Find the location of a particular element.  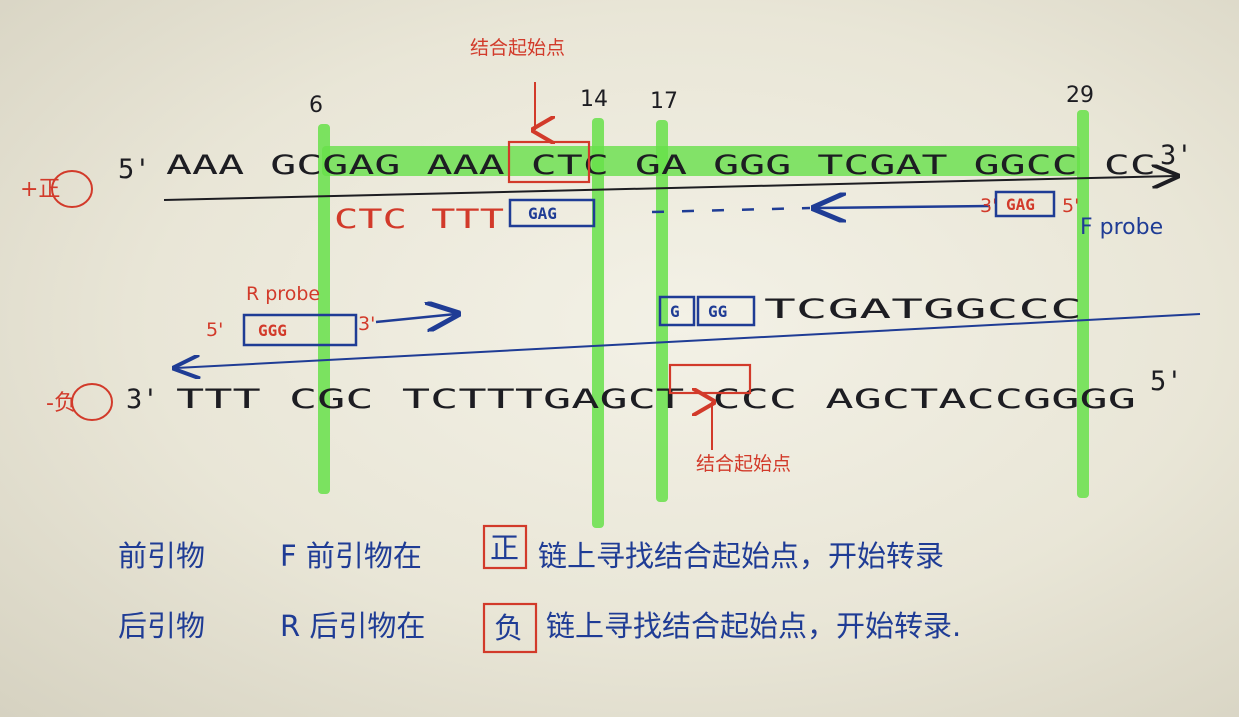

f-probe-box is located at coordinates (1025, 204).